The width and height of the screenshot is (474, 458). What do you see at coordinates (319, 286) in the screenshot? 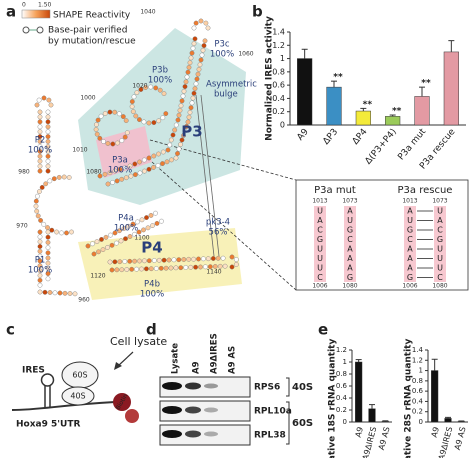
I see `position-number: 1006` at bounding box center [319, 286].